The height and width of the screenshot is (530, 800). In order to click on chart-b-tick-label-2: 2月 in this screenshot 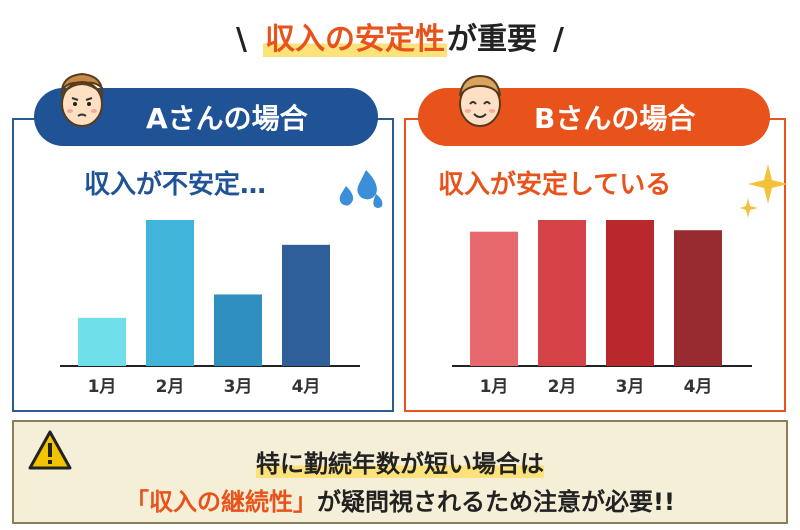, I will do `click(562, 387)`.